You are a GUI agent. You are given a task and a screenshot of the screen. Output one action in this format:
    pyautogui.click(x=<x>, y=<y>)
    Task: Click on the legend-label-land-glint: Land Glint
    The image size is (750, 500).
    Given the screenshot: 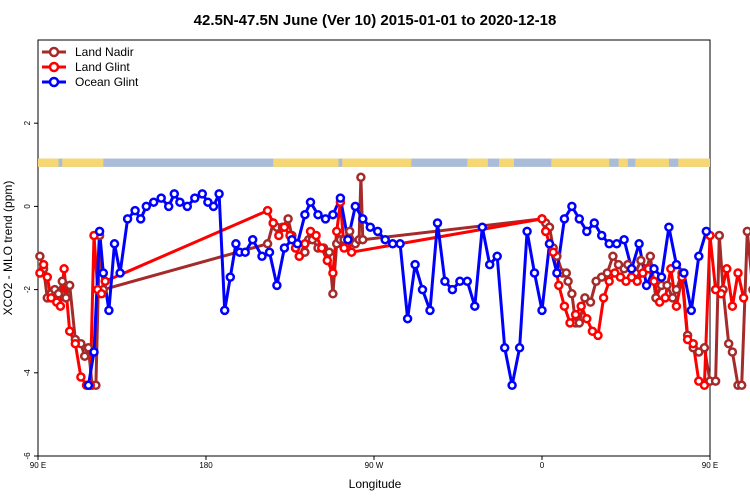 What is the action you would take?
    pyautogui.click(x=102, y=67)
    